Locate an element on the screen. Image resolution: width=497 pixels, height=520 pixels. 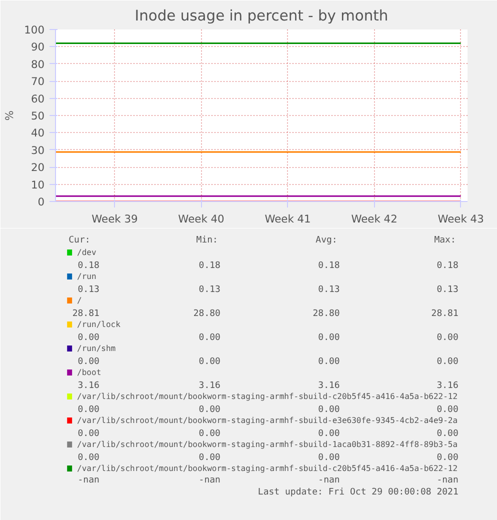
x-tick-label: Week 40 is located at coordinates (201, 219).